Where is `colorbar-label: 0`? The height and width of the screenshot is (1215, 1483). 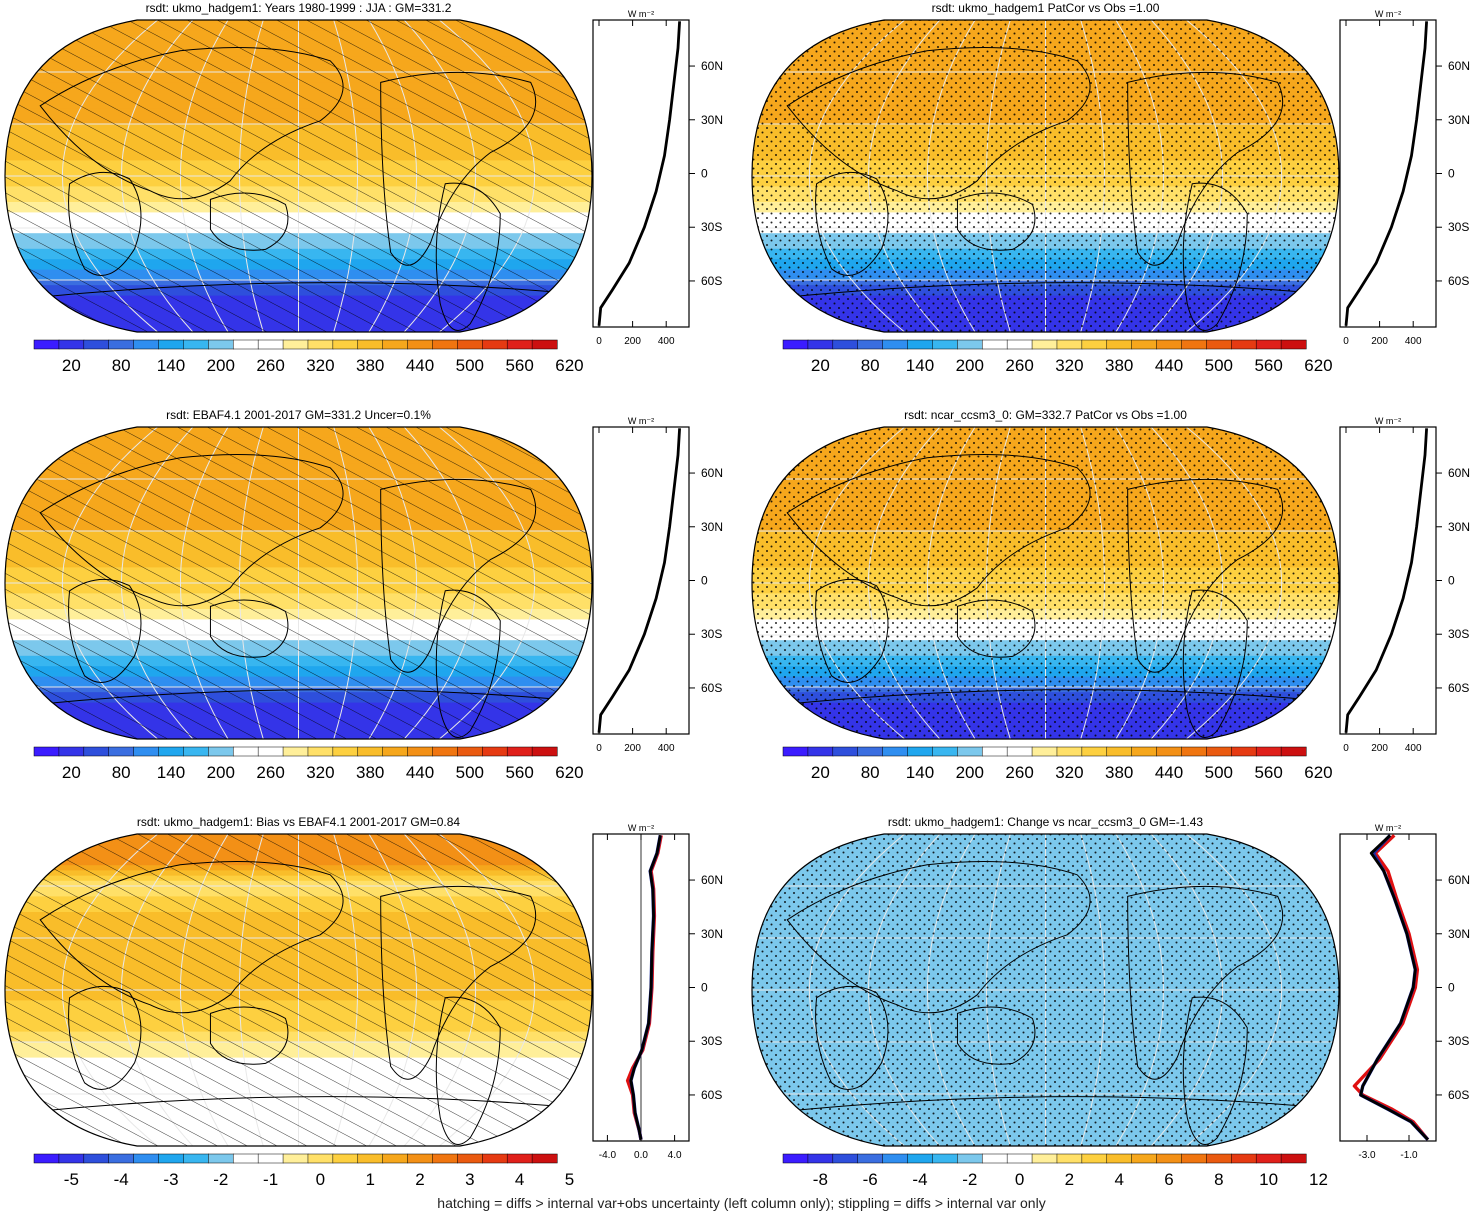
colorbar-label: 0 is located at coordinates (1019, 1179).